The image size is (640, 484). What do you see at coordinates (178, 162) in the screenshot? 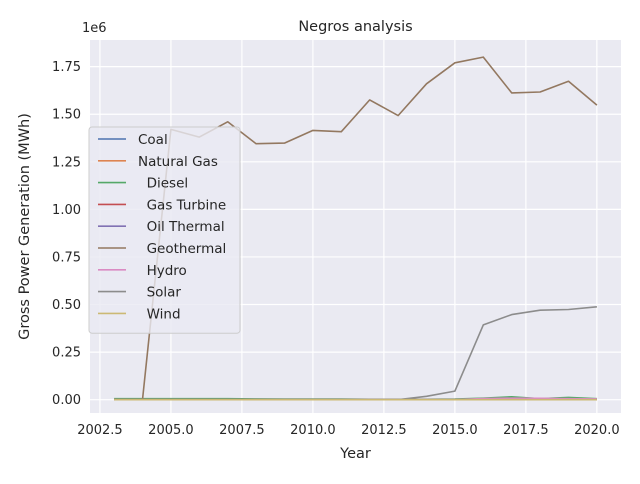
I see `legend-label: Natural Gas` at bounding box center [178, 162].